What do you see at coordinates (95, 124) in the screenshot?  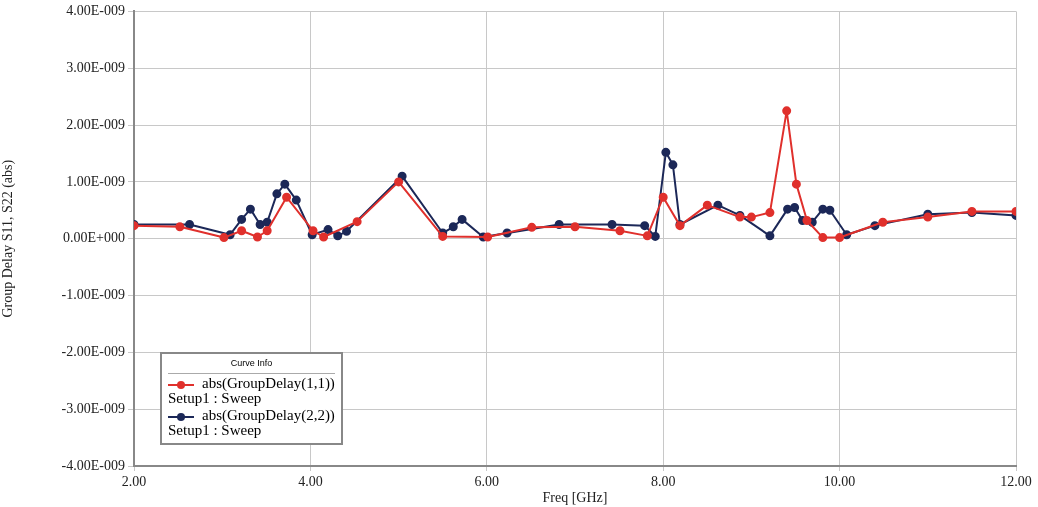 I see `y-tick-label: 2.00E-009` at bounding box center [95, 124].